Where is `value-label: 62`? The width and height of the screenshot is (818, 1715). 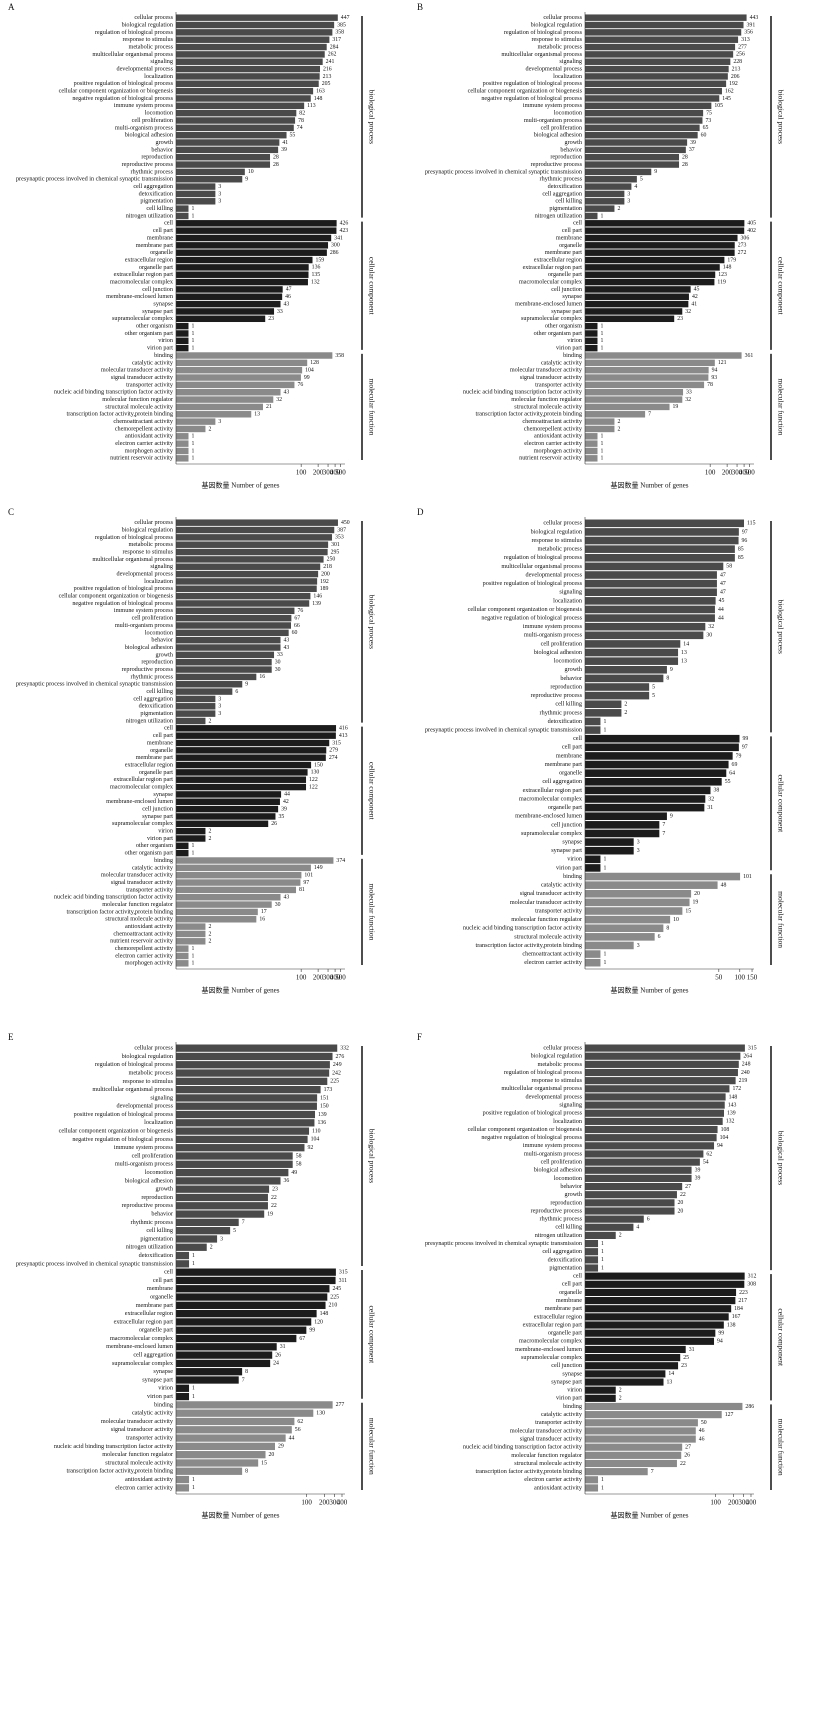
value-label: 62 is located at coordinates (300, 1422).